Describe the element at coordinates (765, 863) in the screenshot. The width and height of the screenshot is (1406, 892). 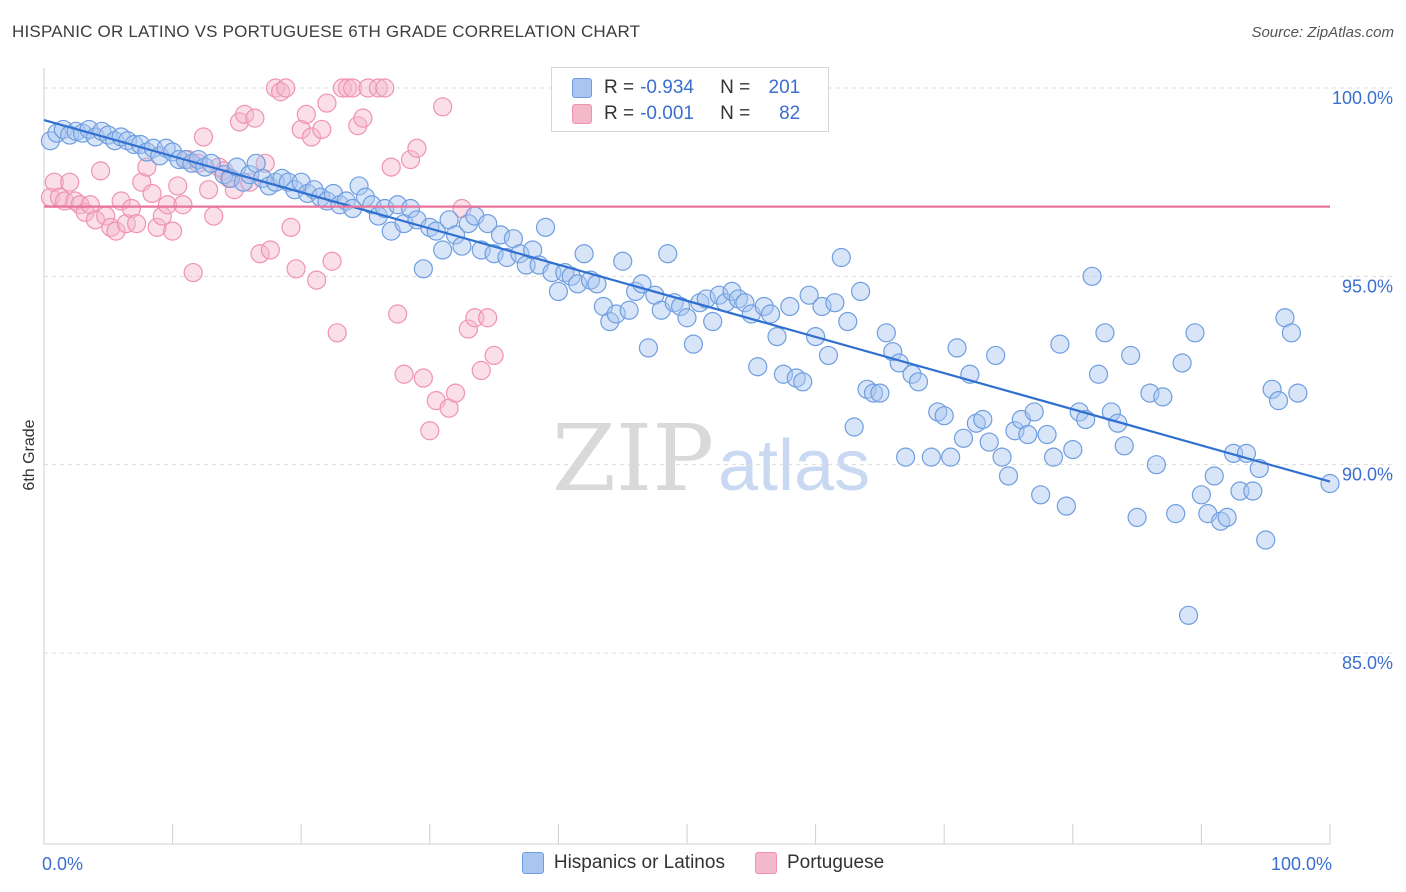
I see `portuguese-legend-swatch` at that location.